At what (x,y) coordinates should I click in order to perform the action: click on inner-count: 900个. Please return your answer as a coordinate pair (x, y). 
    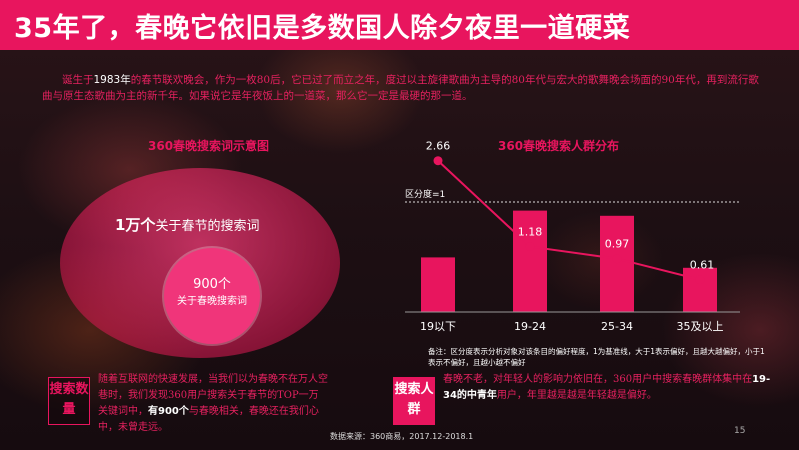
    Looking at the image, I should click on (212, 284).